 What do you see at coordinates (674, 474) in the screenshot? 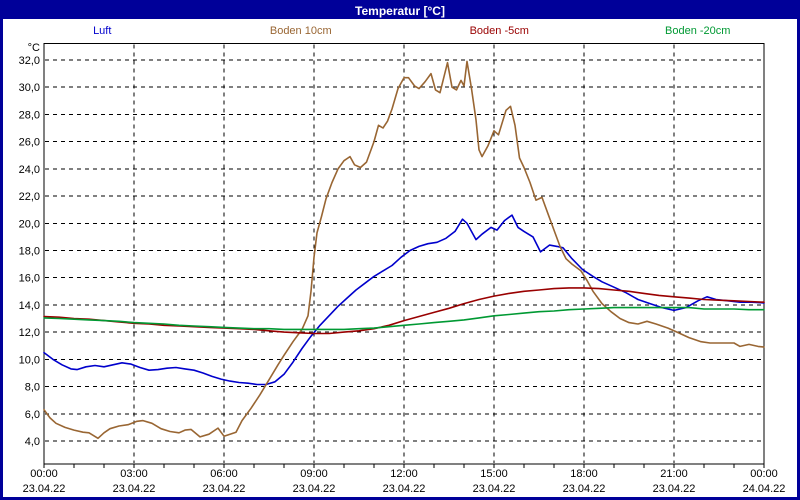
I see `x-tick-time-label: 21:00` at bounding box center [674, 474].